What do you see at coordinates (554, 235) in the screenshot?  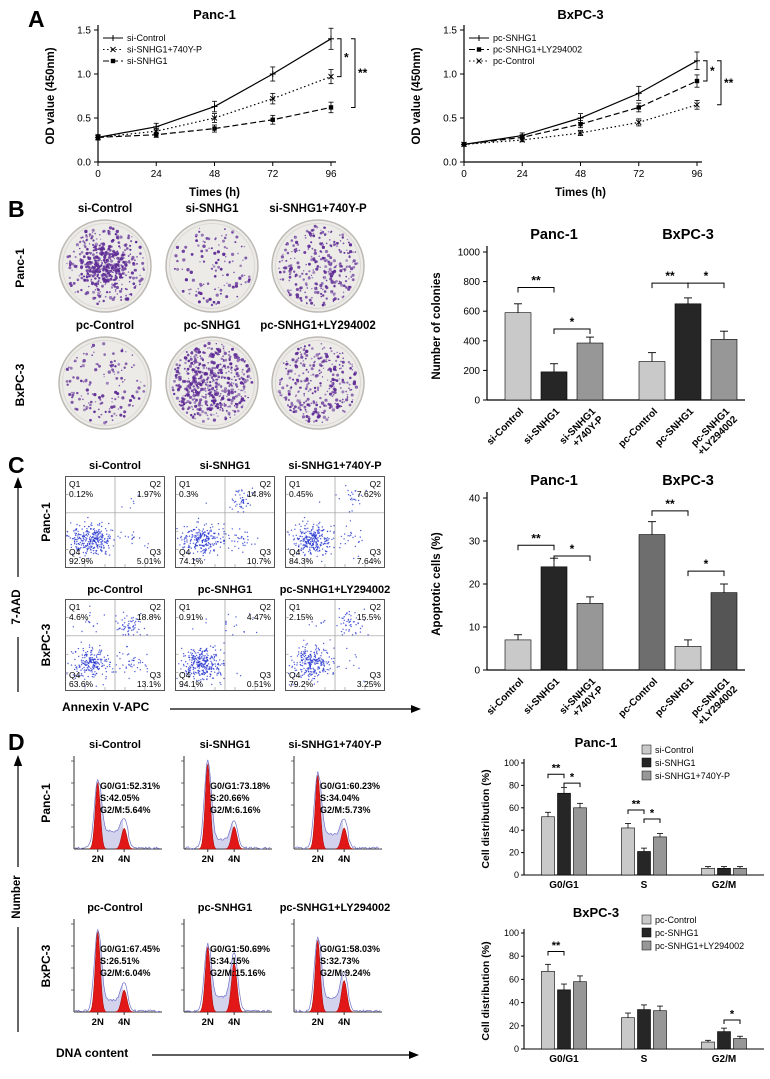 I see `group-title: Panc-1` at bounding box center [554, 235].